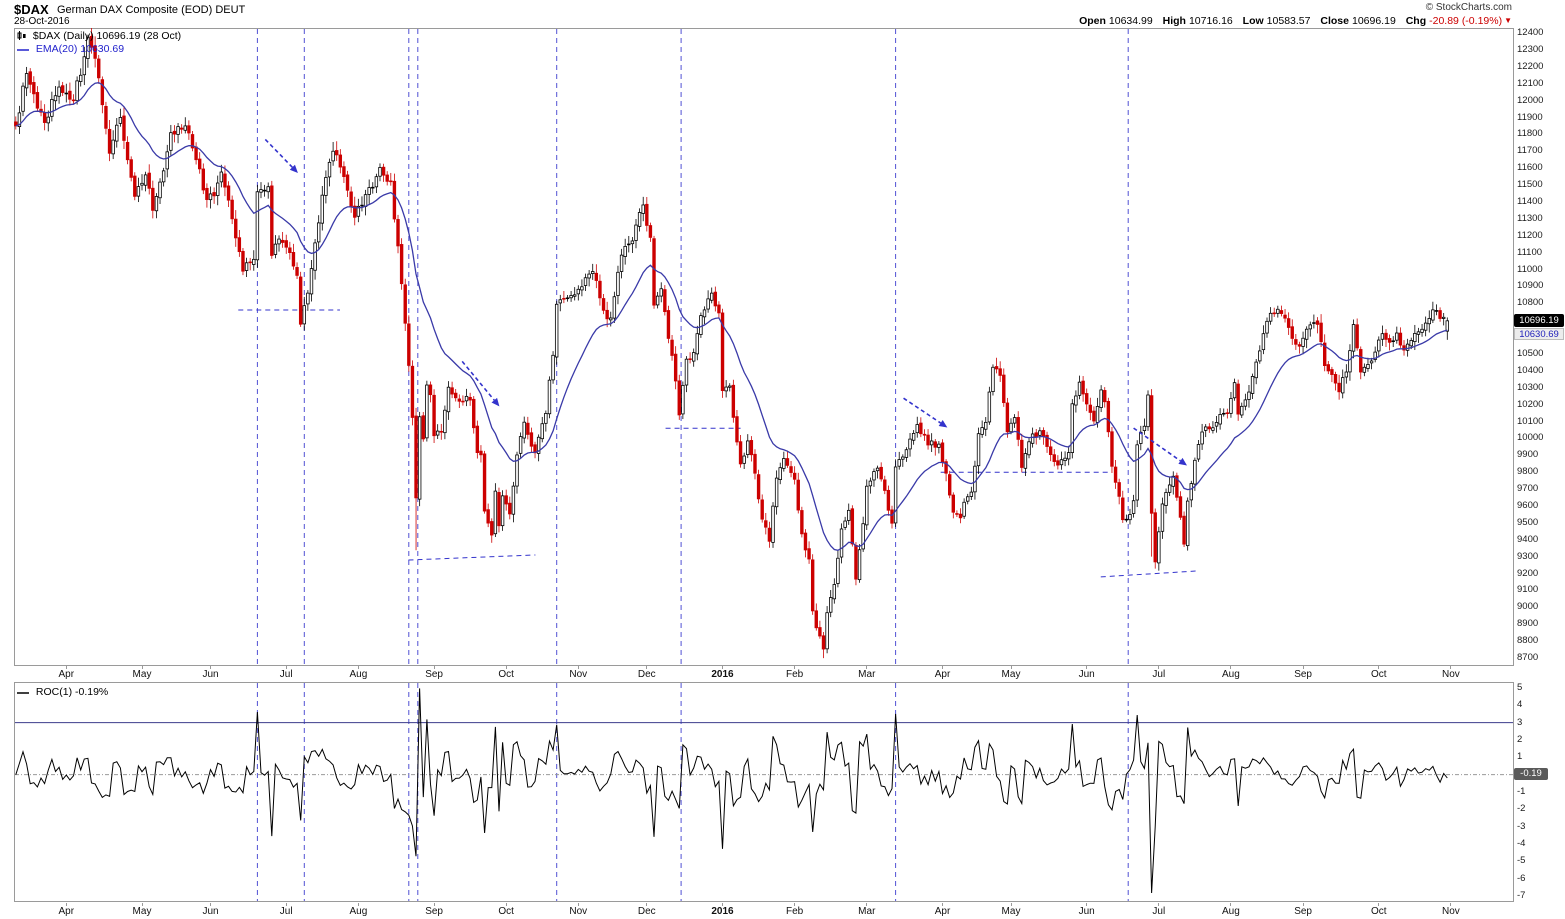 The height and width of the screenshot is (919, 1565). What do you see at coordinates (1528, 505) in the screenshot?
I see `price-axis-label: 9600` at bounding box center [1528, 505].